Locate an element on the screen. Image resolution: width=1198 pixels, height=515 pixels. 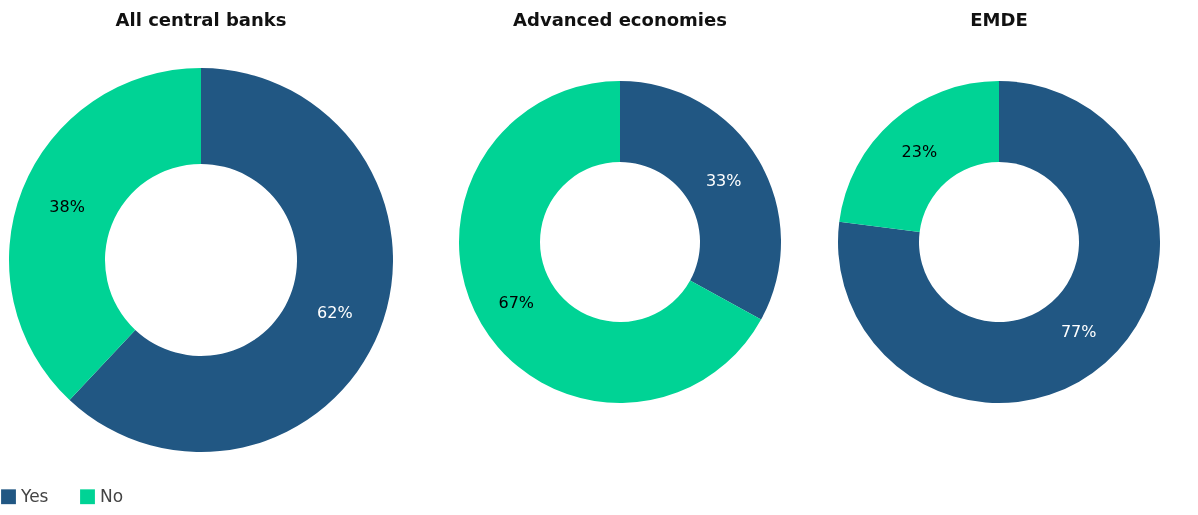
chart-title: Advanced economies is located at coordinates (620, 19).